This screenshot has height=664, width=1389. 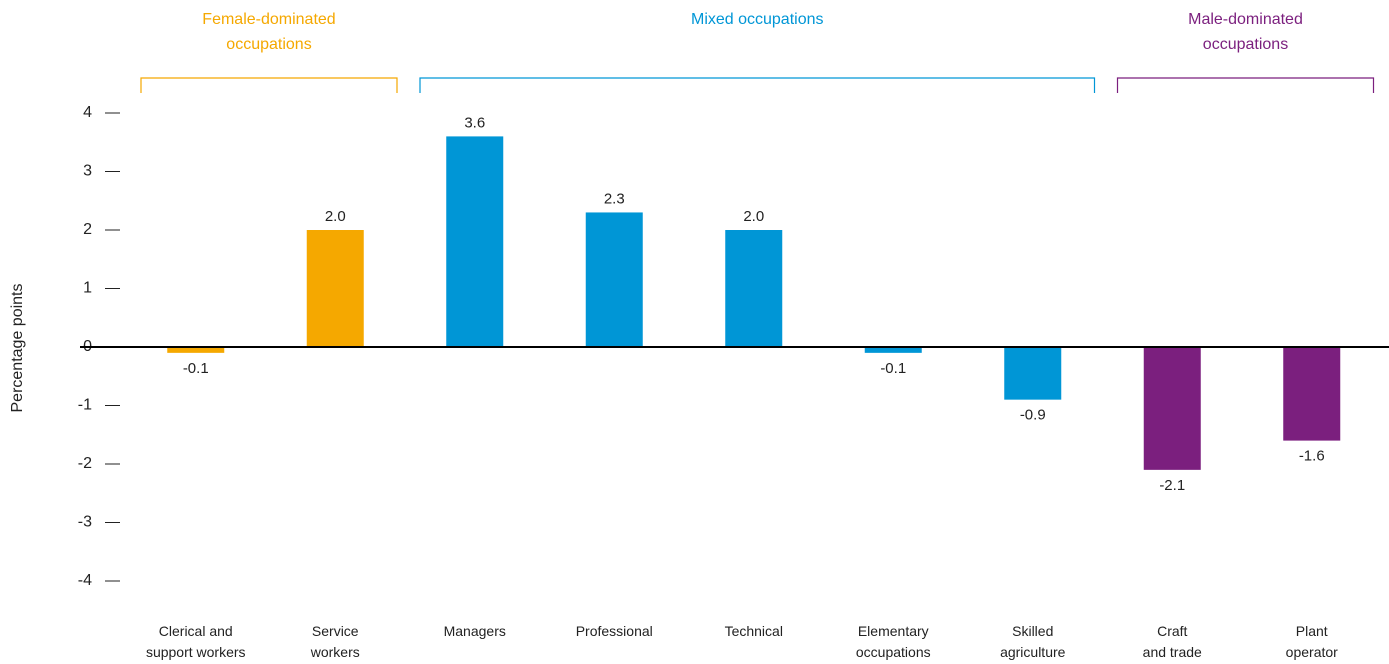 What do you see at coordinates (1033, 641) in the screenshot?
I see `x-tick-label: Skilled agriculture` at bounding box center [1033, 641].